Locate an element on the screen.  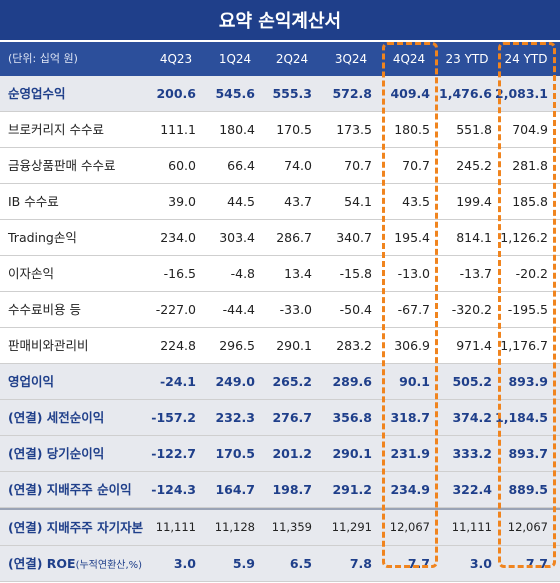
value-cell: -124.3 is located at coordinates (173, 489).